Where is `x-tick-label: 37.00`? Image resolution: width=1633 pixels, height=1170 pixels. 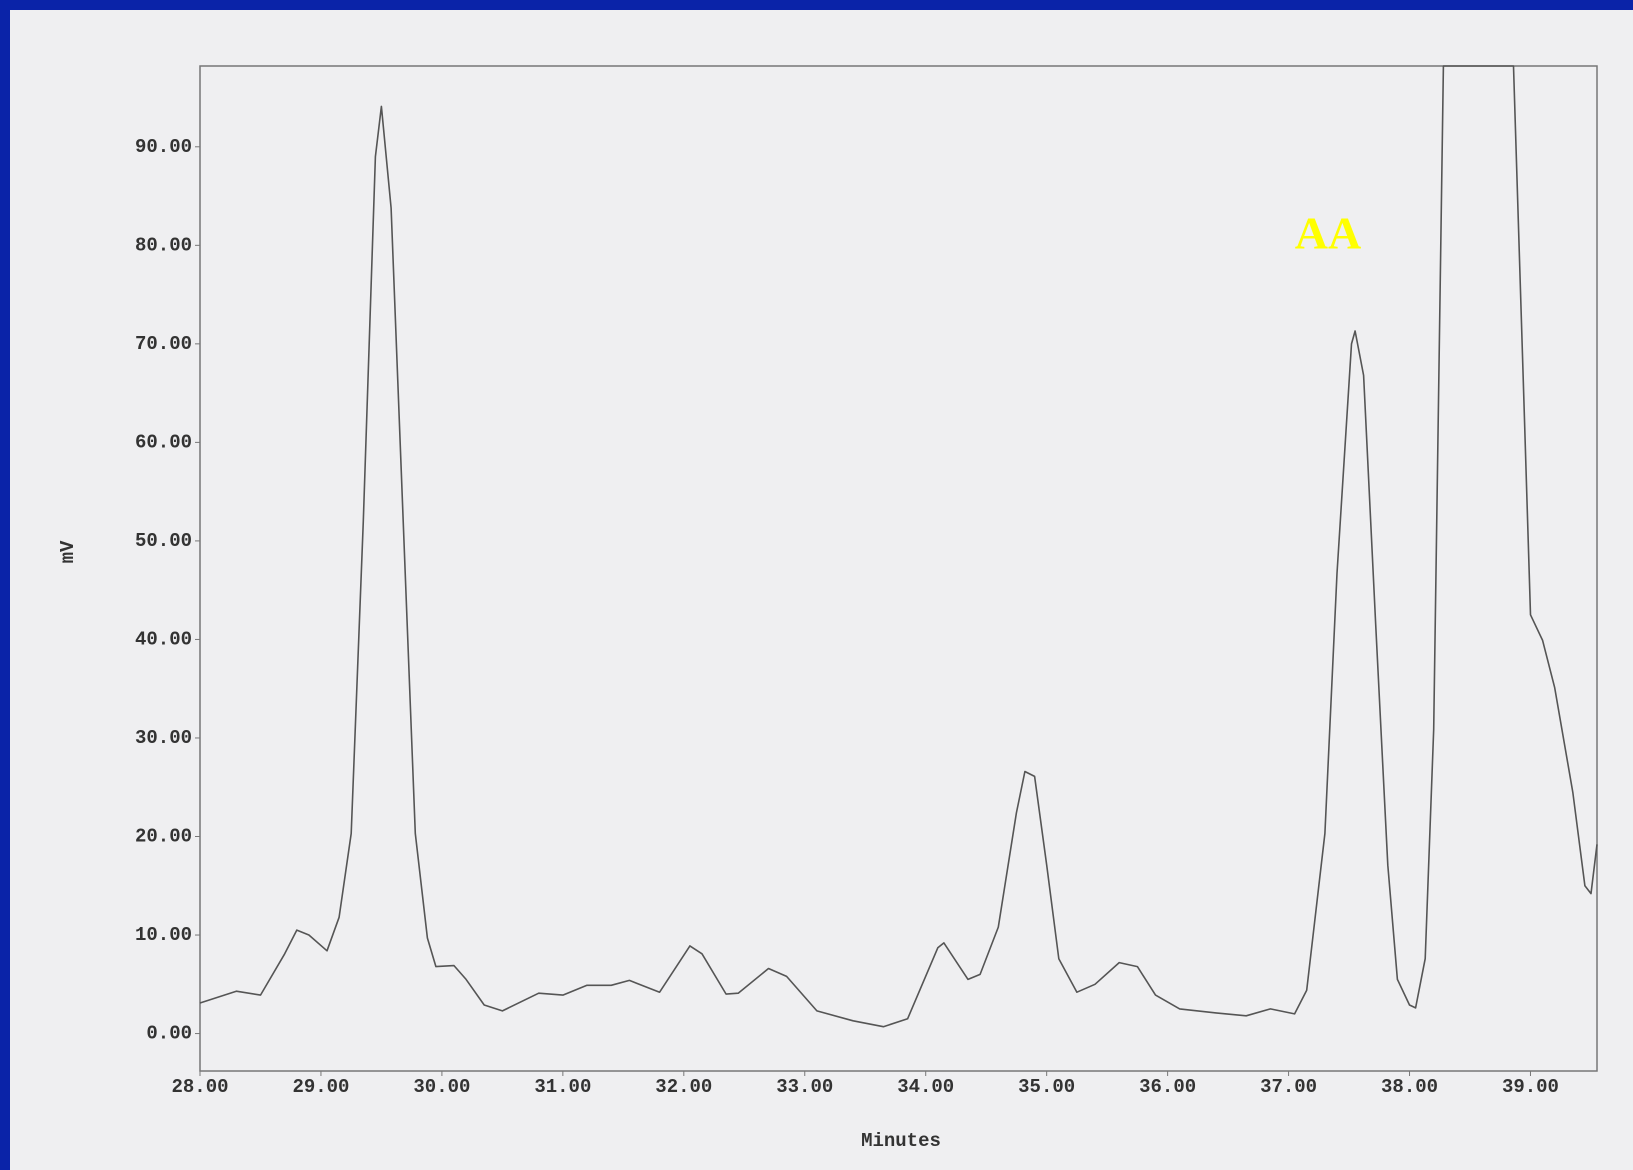
x-tick-label: 37.00 is located at coordinates (1288, 1087).